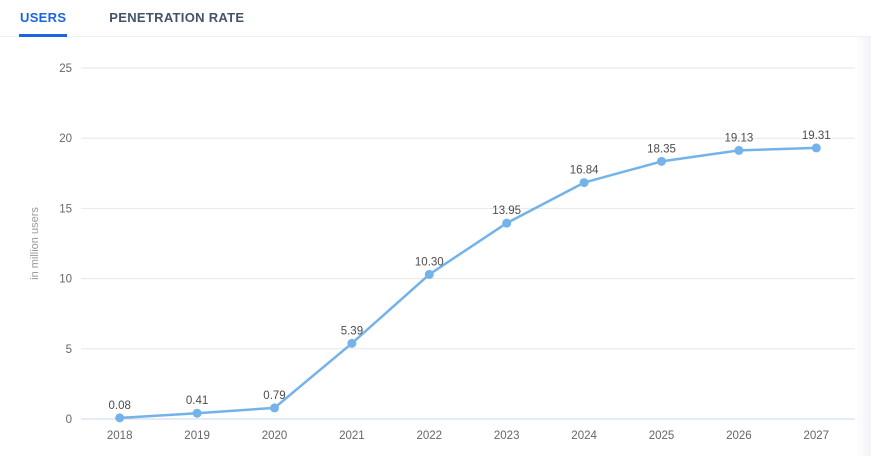 Image resolution: width=871 pixels, height=456 pixels. I want to click on data-label: 19.13, so click(739, 138).